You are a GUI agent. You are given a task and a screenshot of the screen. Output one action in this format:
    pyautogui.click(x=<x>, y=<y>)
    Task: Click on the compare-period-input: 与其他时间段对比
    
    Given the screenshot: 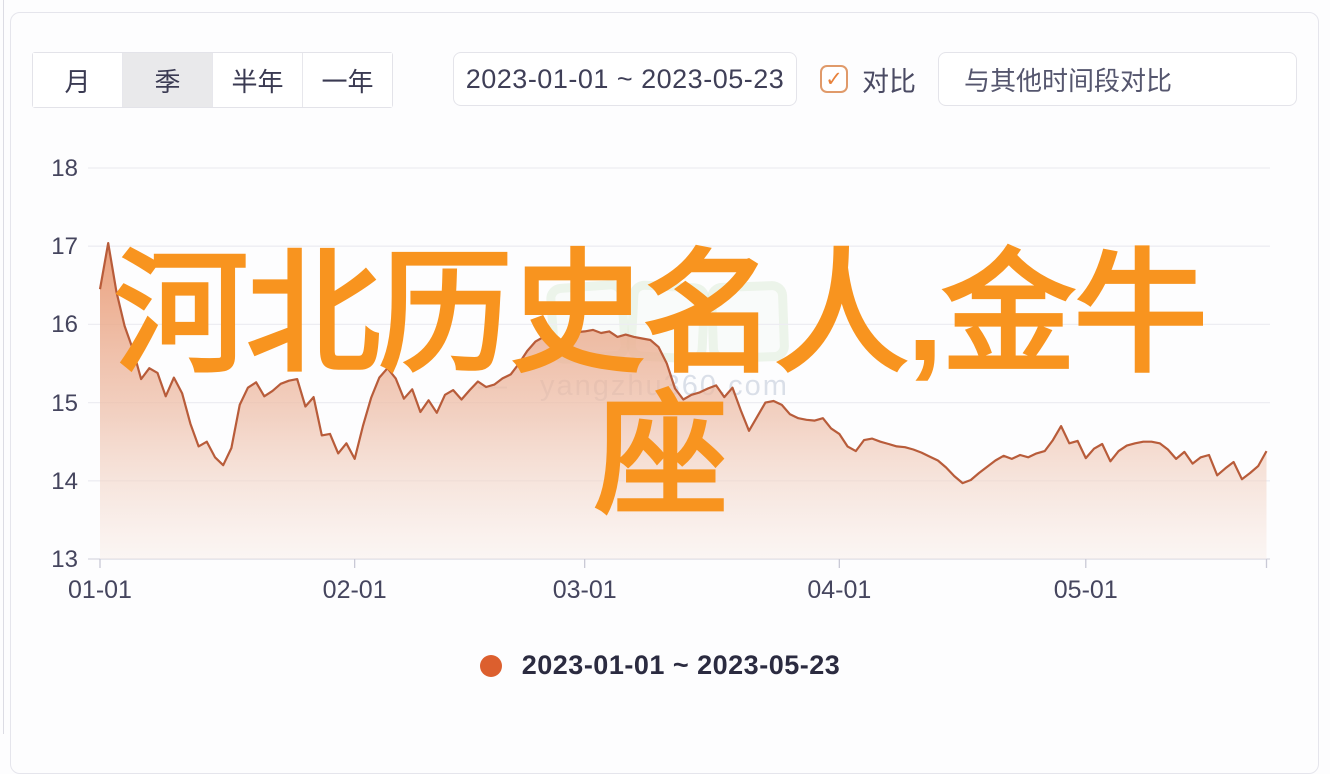 What is the action you would take?
    pyautogui.click(x=1117, y=79)
    